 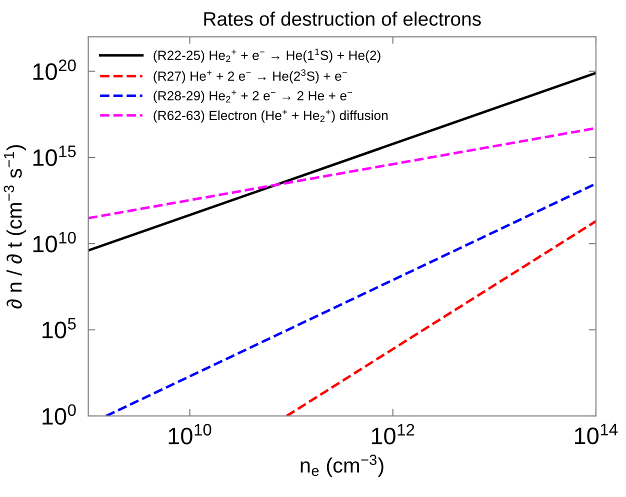 What do you see at coordinates (54, 70) in the screenshot?
I see `y-tick-label: 10$^{20}$` at bounding box center [54, 70].